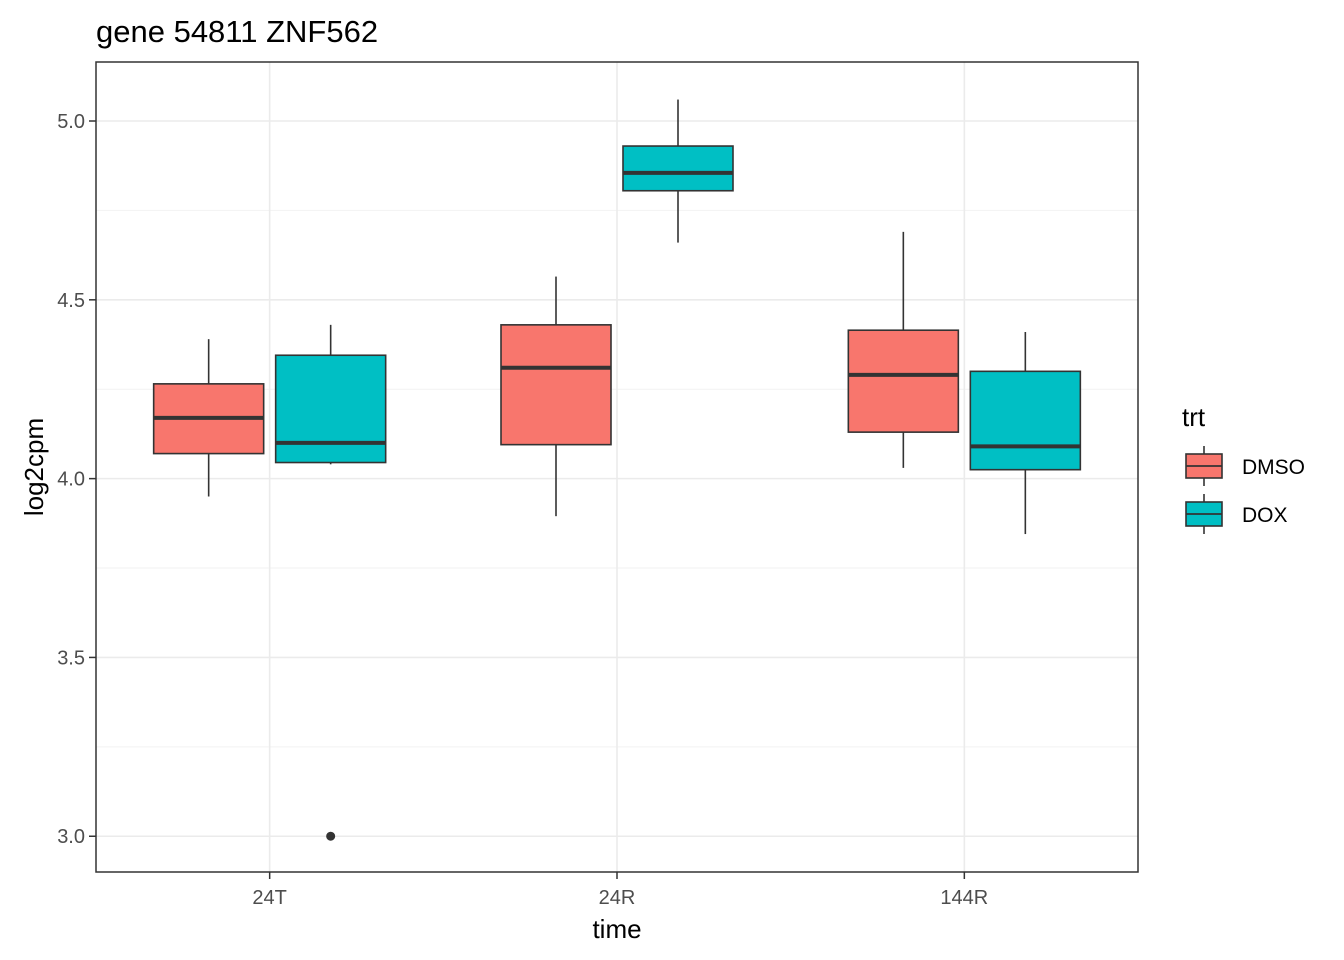 This screenshot has width=1344, height=960. Describe the element at coordinates (71, 122) in the screenshot. I see `y-tick-label: 5.0` at that location.